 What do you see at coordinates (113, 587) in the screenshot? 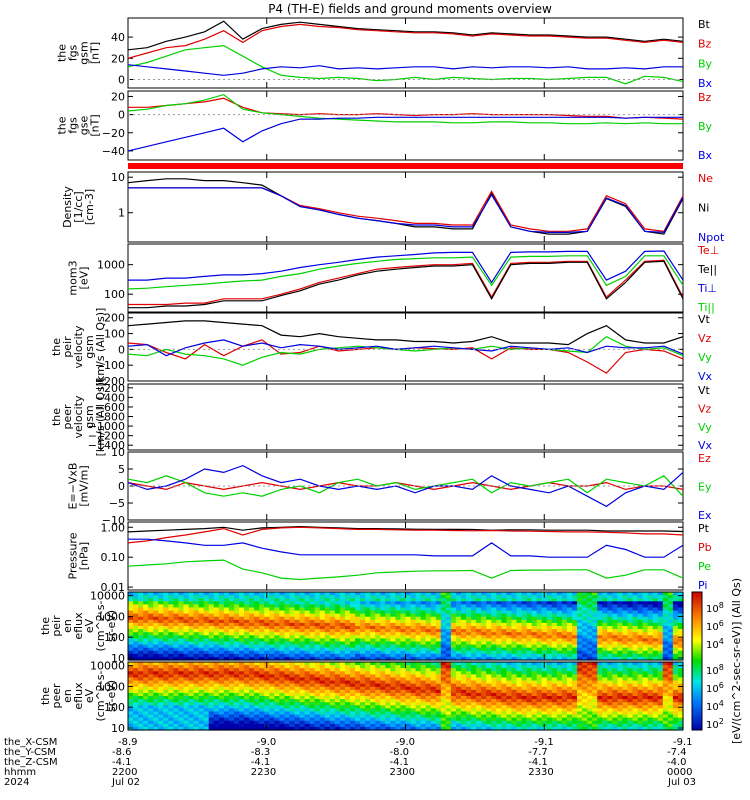
I see `y-tick-label: 0.01` at bounding box center [113, 587].